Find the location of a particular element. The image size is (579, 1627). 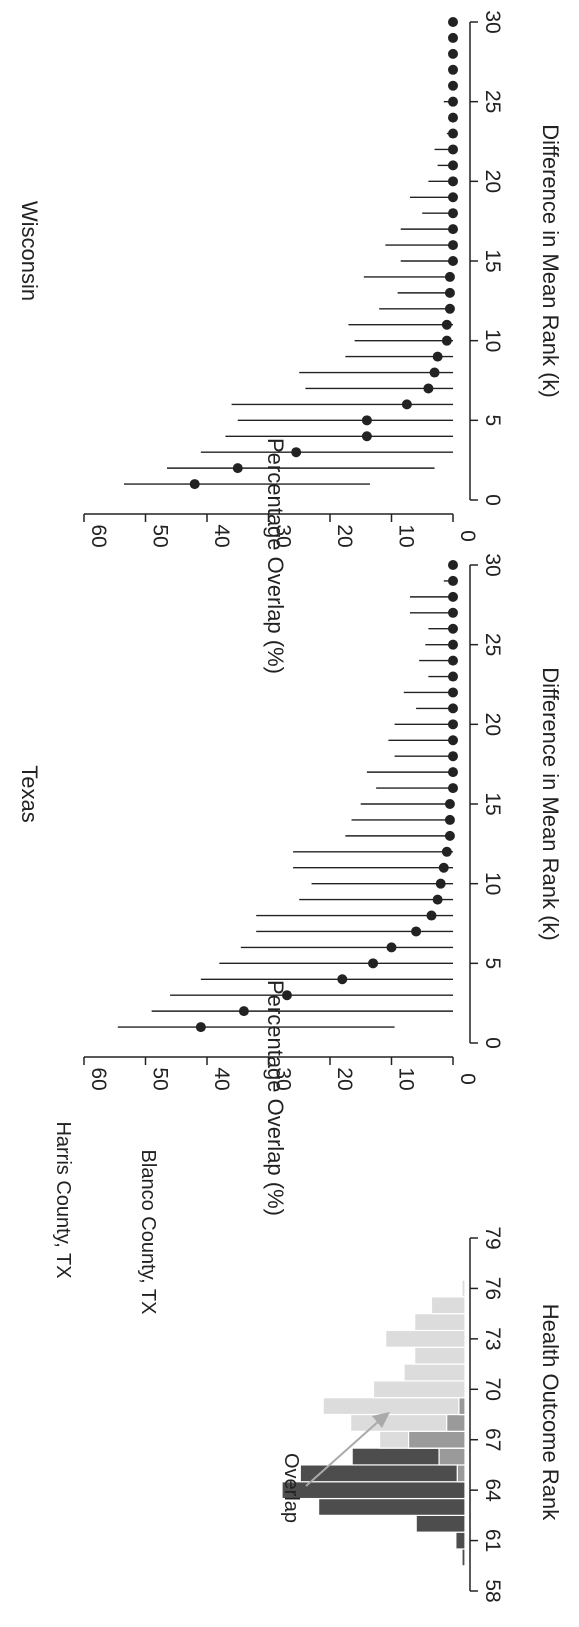

rank-tick-label: 61 is located at coordinates (492, 1540).